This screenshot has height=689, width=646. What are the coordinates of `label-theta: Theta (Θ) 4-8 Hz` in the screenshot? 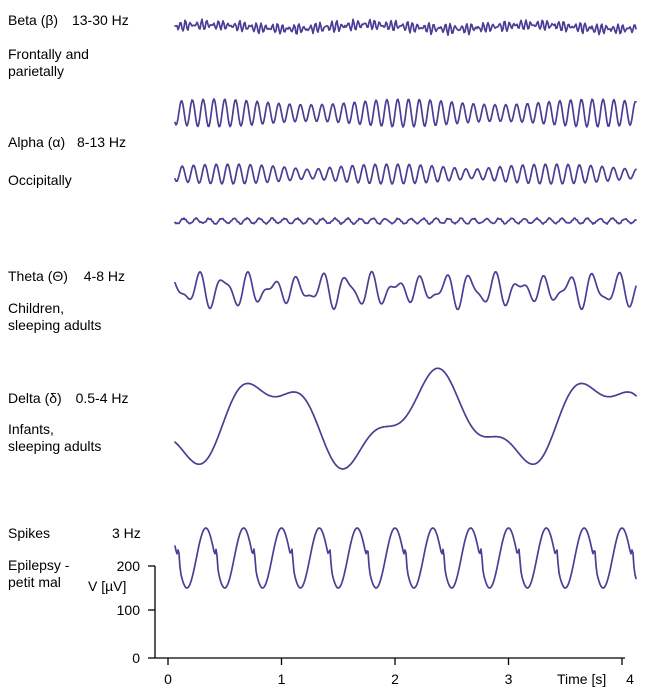 It's located at (66, 276).